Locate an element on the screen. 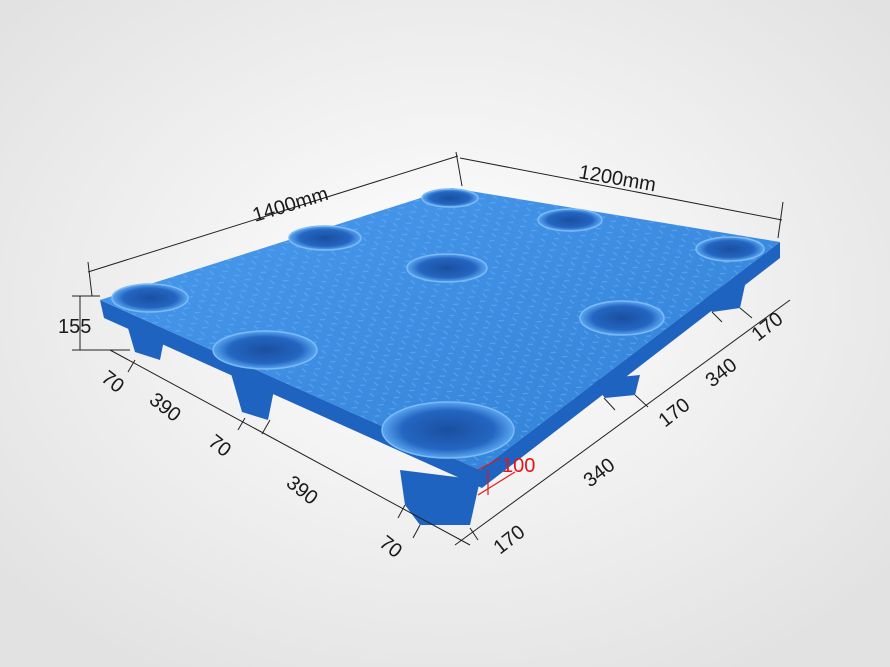 This screenshot has width=890, height=667. leg-height-label: 100 is located at coordinates (518, 466).